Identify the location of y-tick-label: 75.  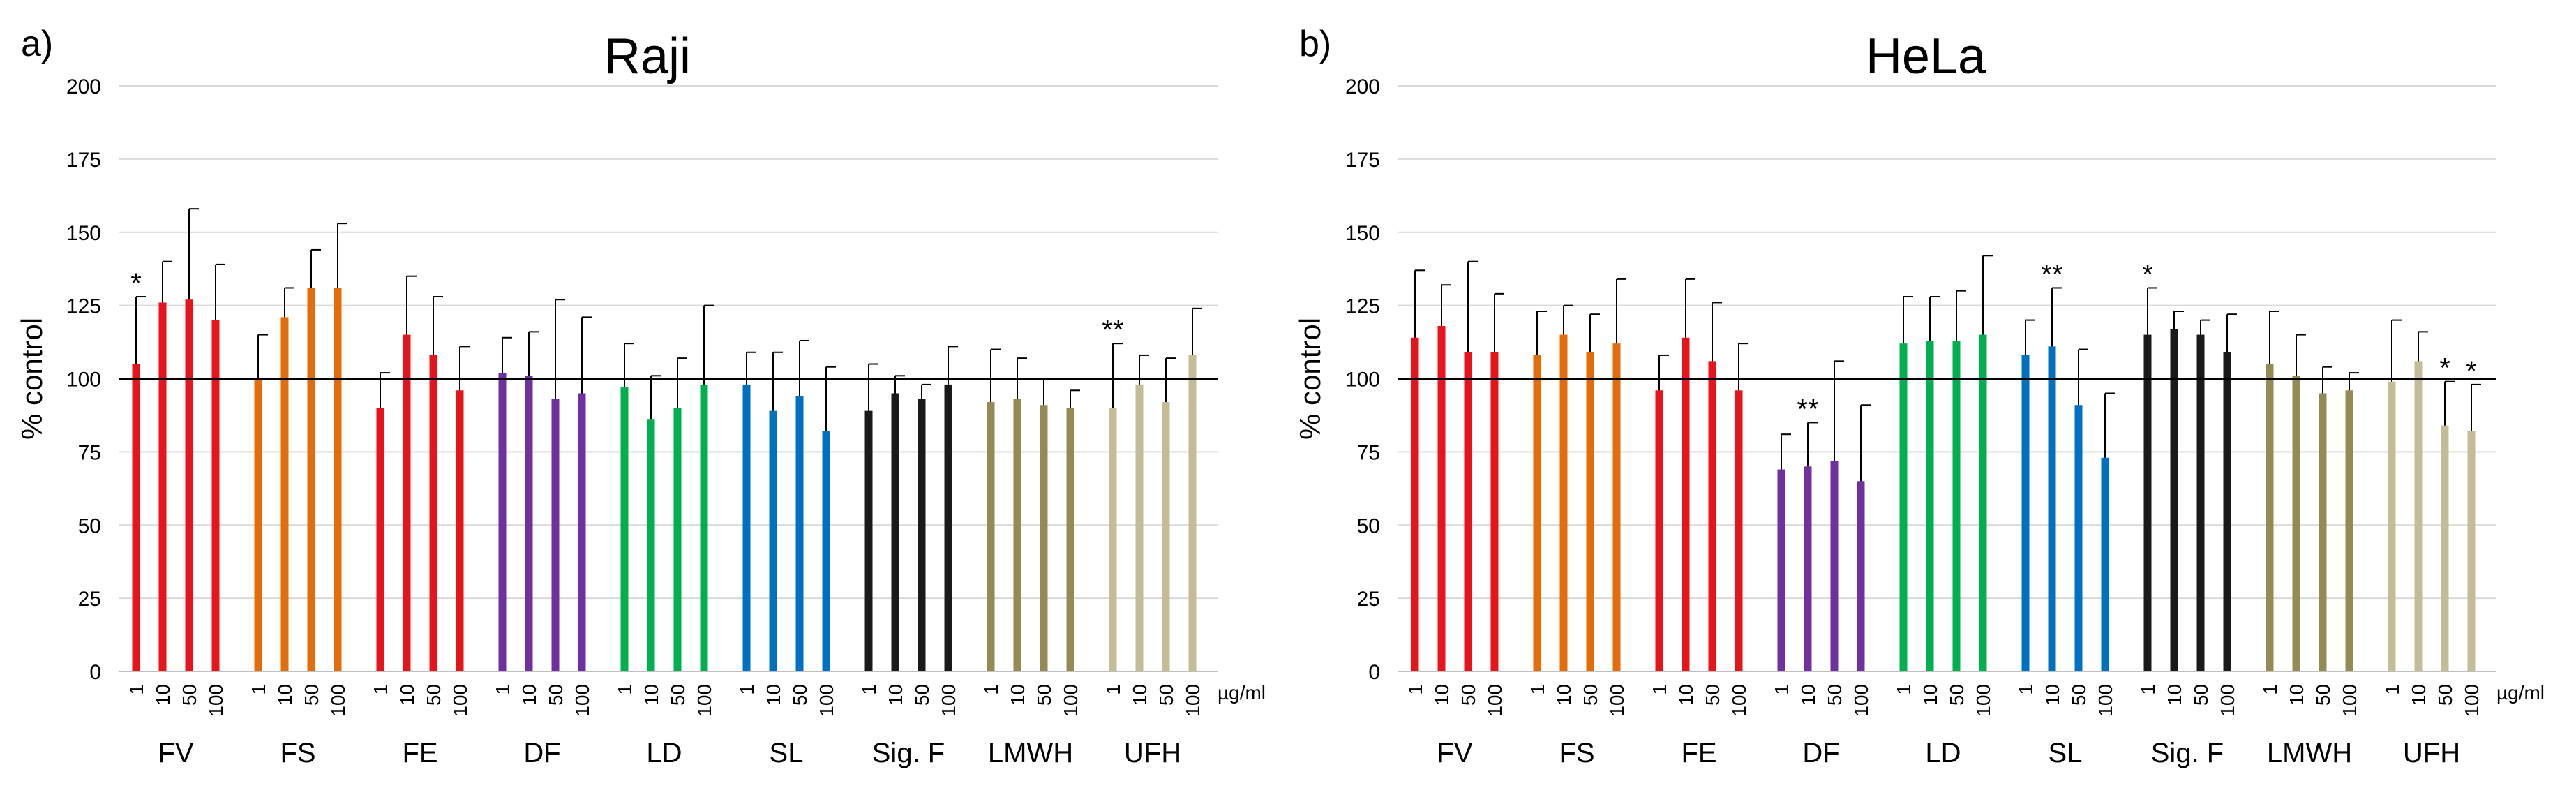
(89, 452).